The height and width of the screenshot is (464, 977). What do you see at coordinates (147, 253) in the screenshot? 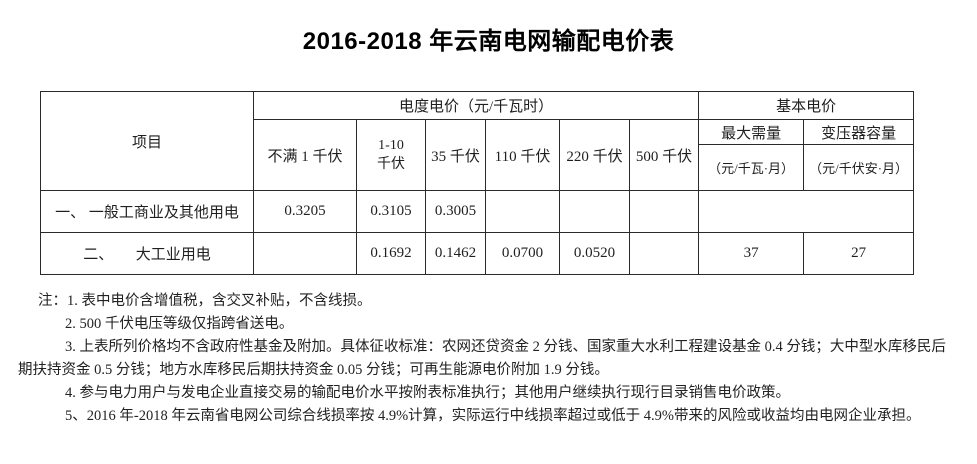
I see `row-label-large-industry: 二、 大工业用电` at bounding box center [147, 253].